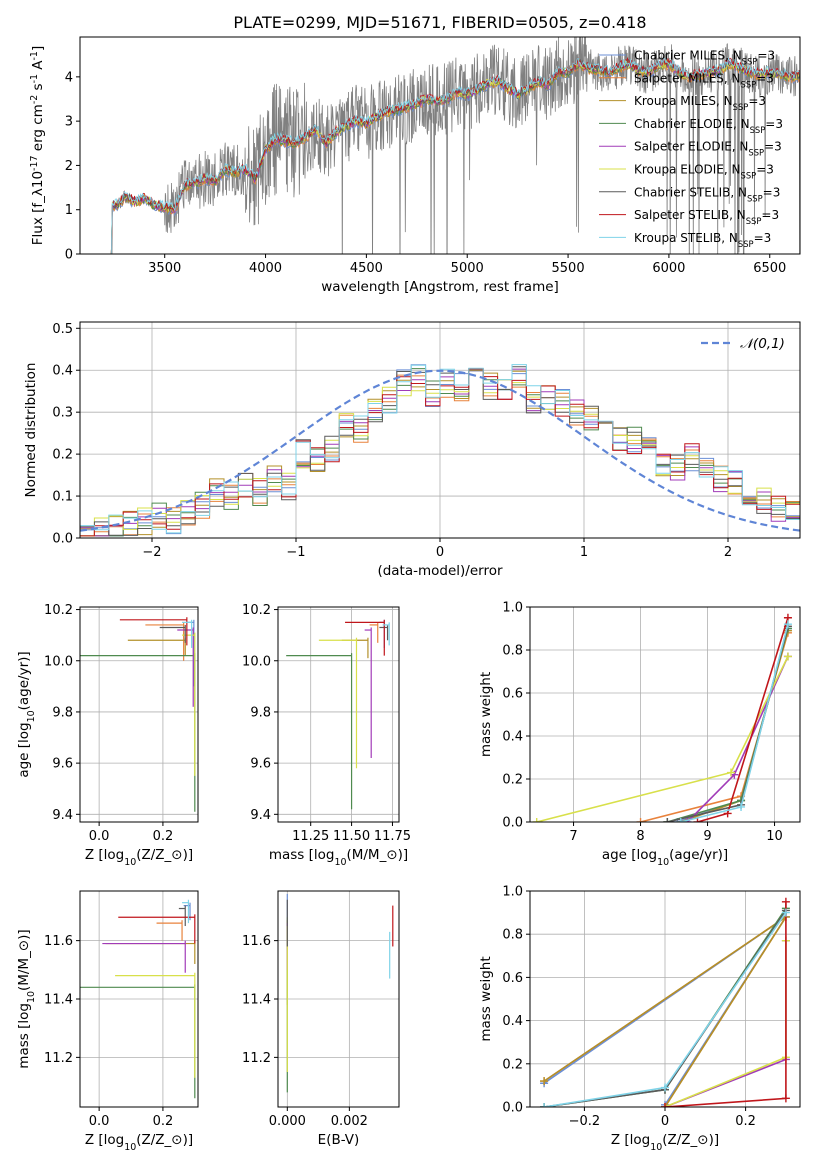 The height and width of the screenshot is (1170, 819). I want to click on x-tick-label: 8, so click(640, 836).